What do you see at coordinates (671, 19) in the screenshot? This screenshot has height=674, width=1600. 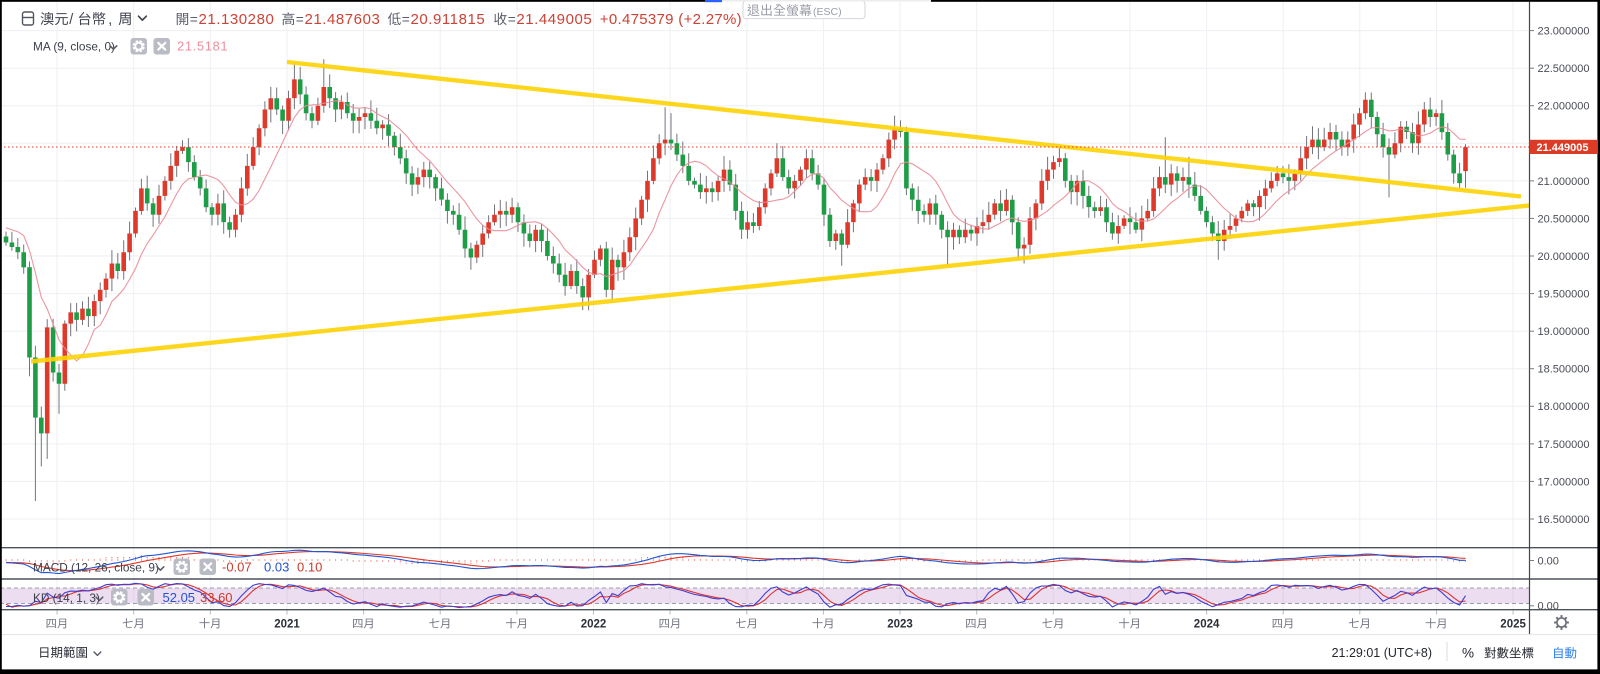 I see `svg-text: +0.475379 (+2.27%)` at bounding box center [671, 19].